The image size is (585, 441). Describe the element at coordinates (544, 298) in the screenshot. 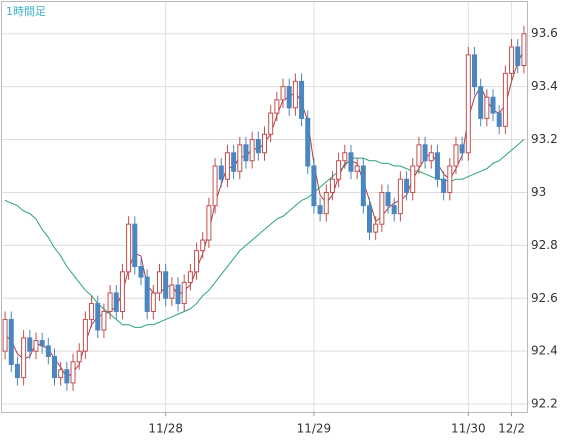

I see `y-tick-label: 92.6` at that location.